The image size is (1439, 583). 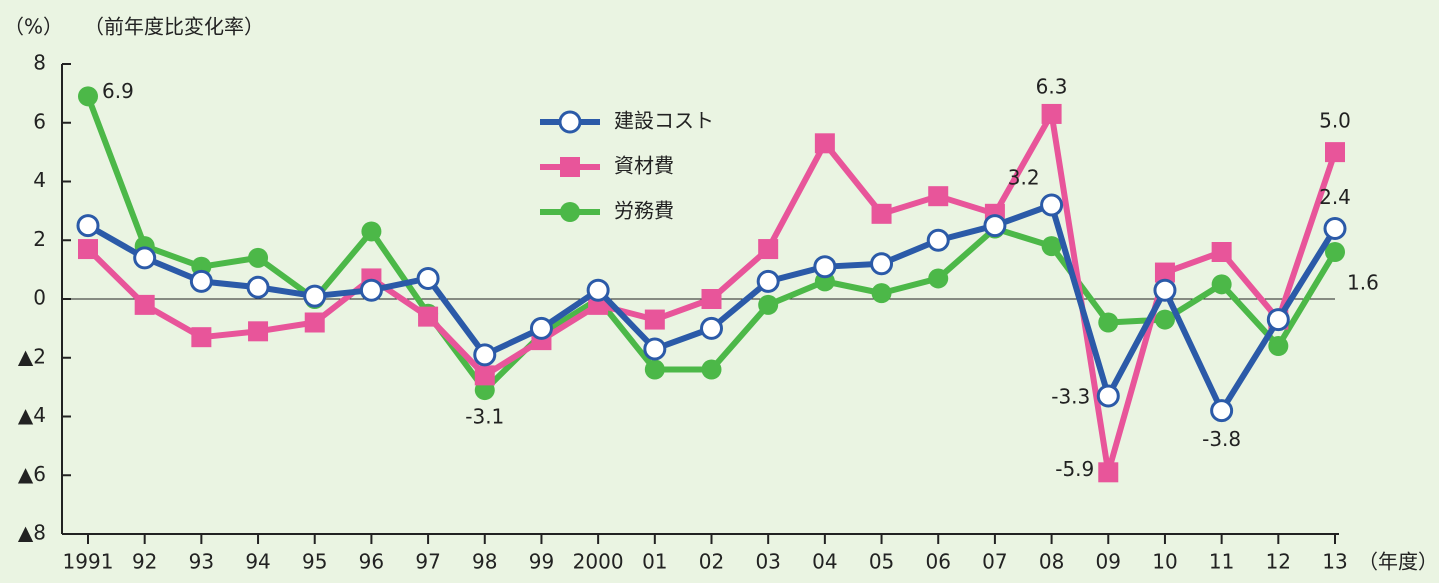 What do you see at coordinates (1051, 562) in the screenshot?
I see `x-tick-label: 08` at bounding box center [1051, 562].